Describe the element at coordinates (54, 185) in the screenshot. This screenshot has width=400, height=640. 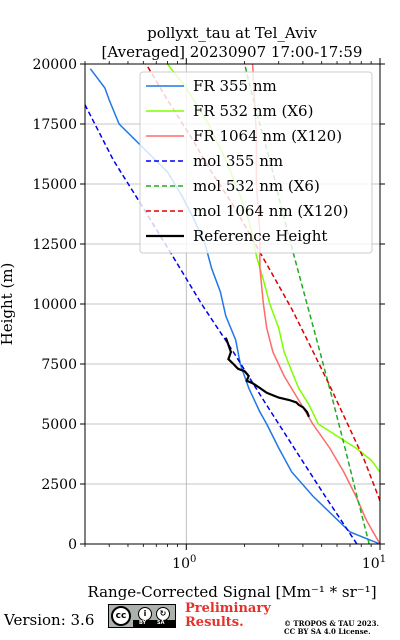
I see `y-tick-label: 15000` at that location.